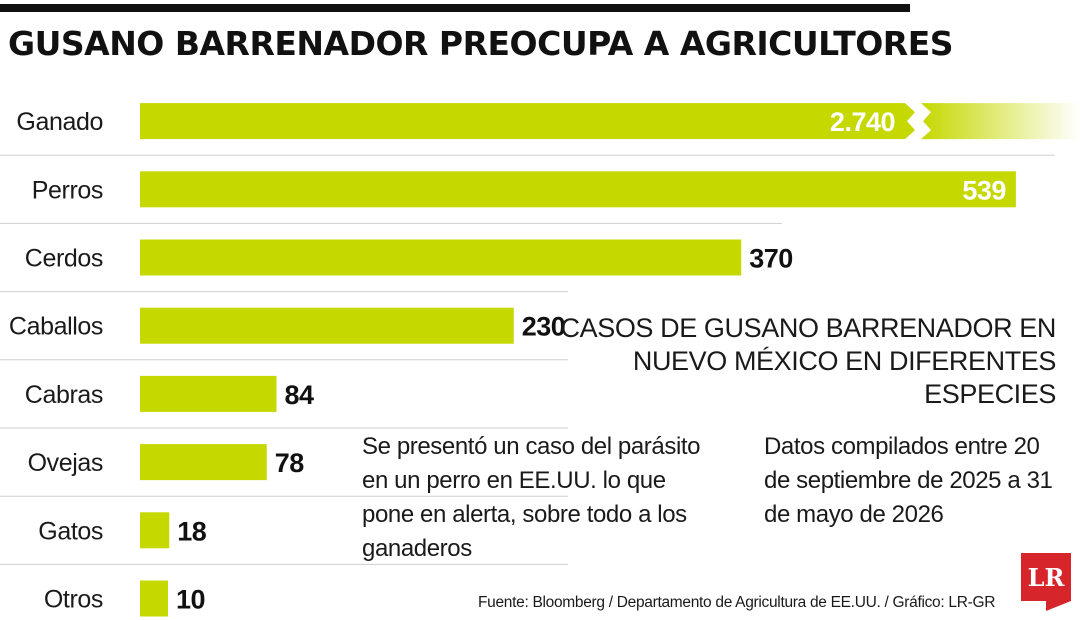 The height and width of the screenshot is (620, 1080). What do you see at coordinates (70, 531) in the screenshot?
I see `category-label: Gatos` at bounding box center [70, 531].